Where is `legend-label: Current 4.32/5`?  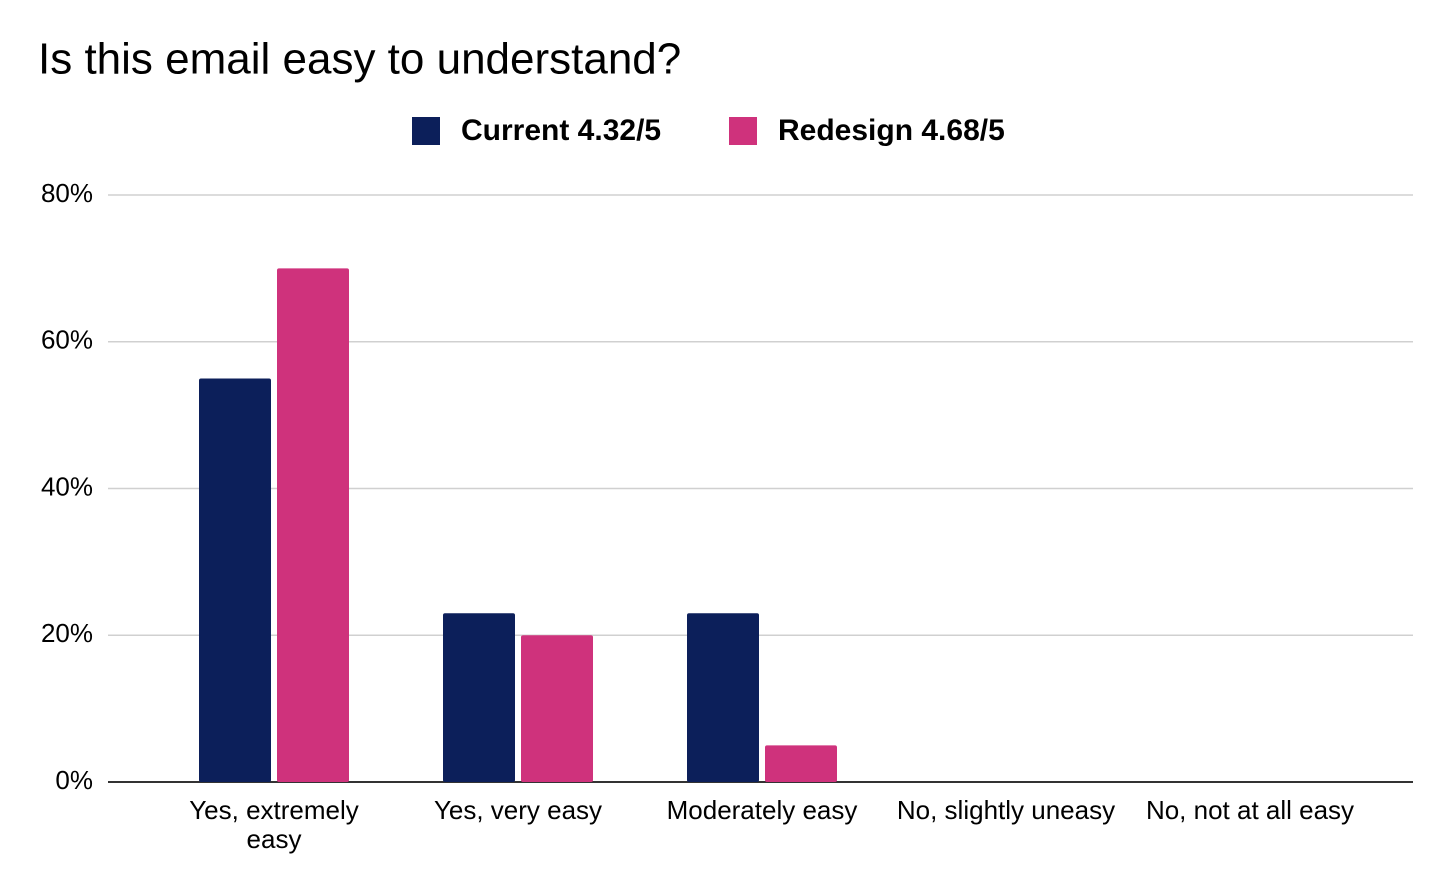 legend-label: Current 4.32/5 is located at coordinates (561, 130).